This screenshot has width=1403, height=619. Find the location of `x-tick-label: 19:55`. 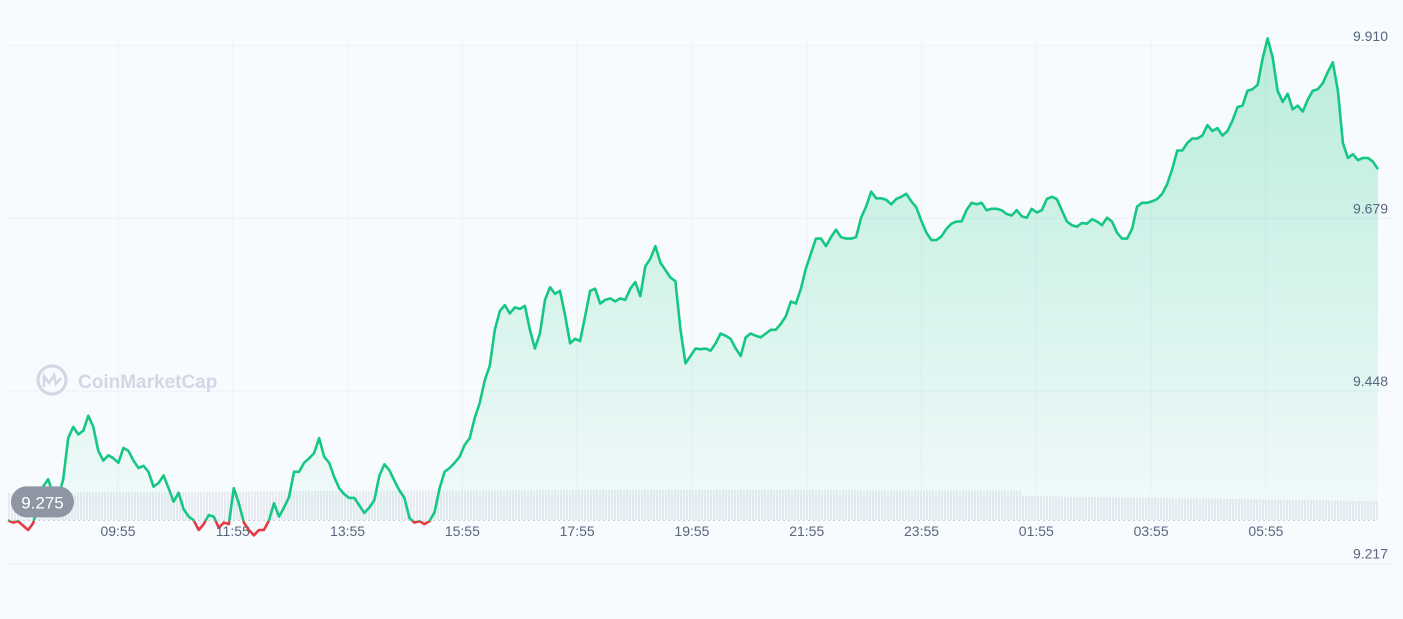

x-tick-label: 19:55 is located at coordinates (691, 531).